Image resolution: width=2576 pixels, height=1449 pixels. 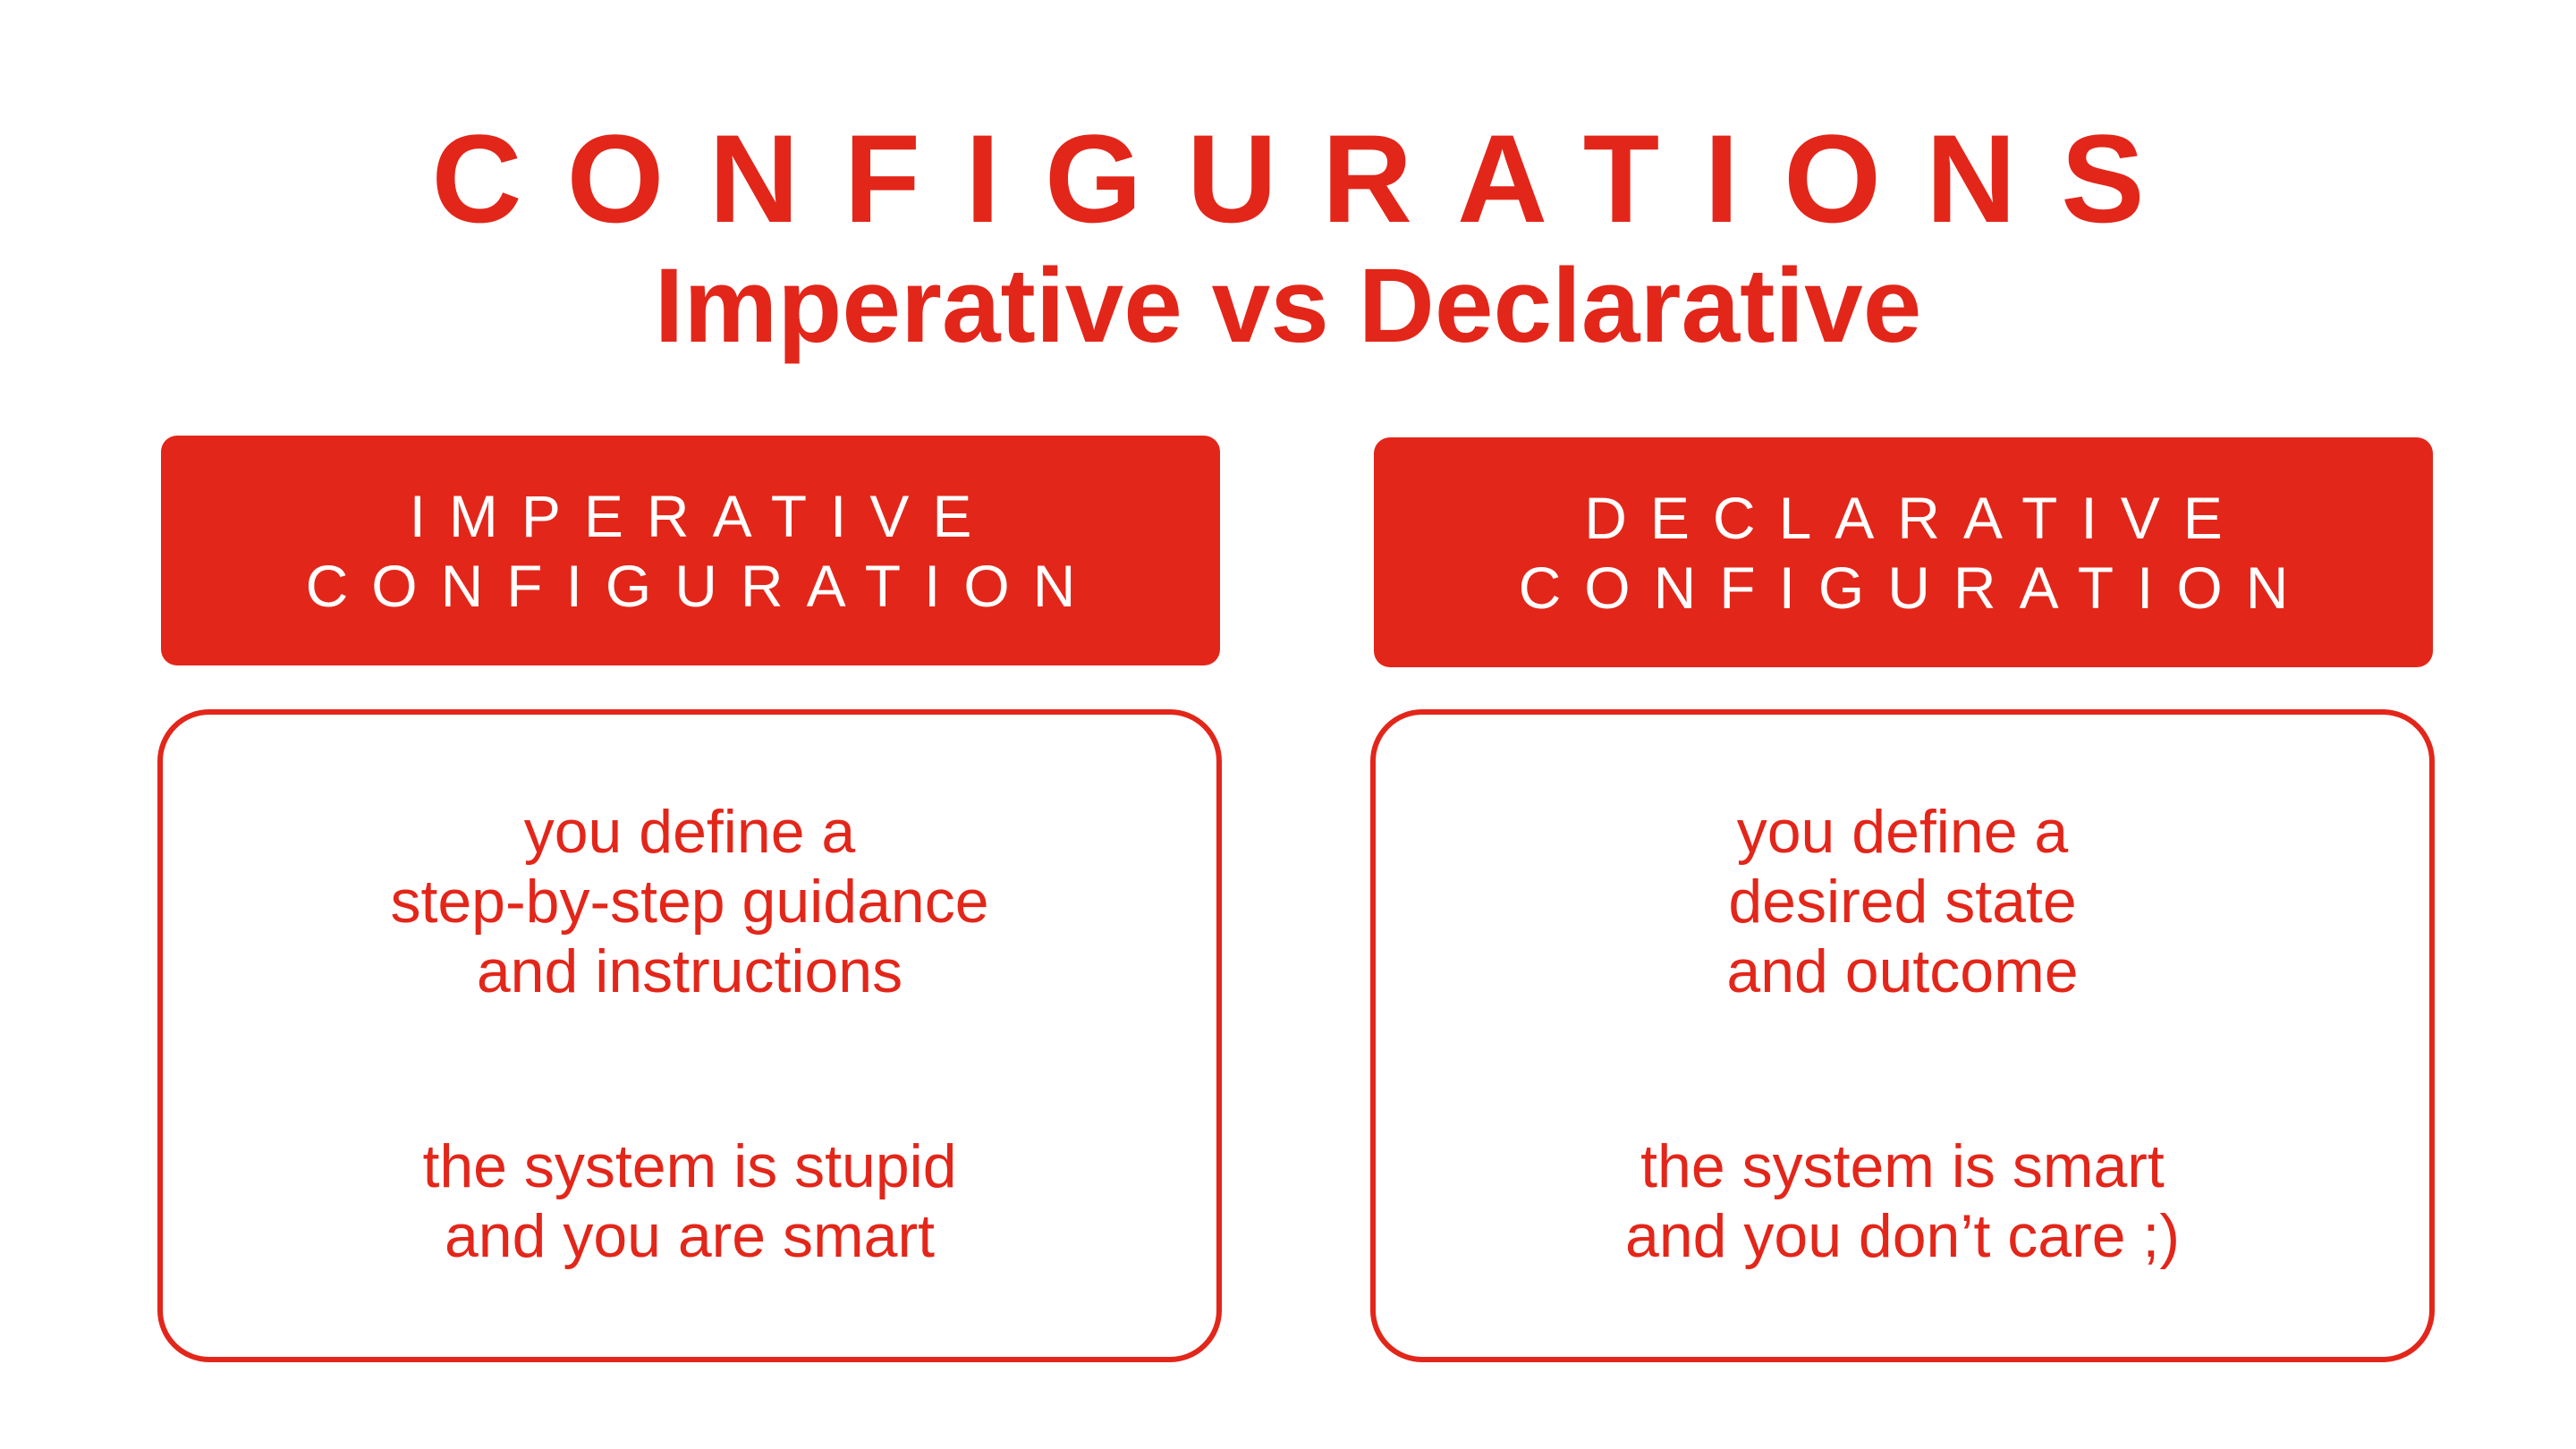 I want to click on imperative-header: IMPERATIVE CONFIGURATION, so click(x=690, y=550).